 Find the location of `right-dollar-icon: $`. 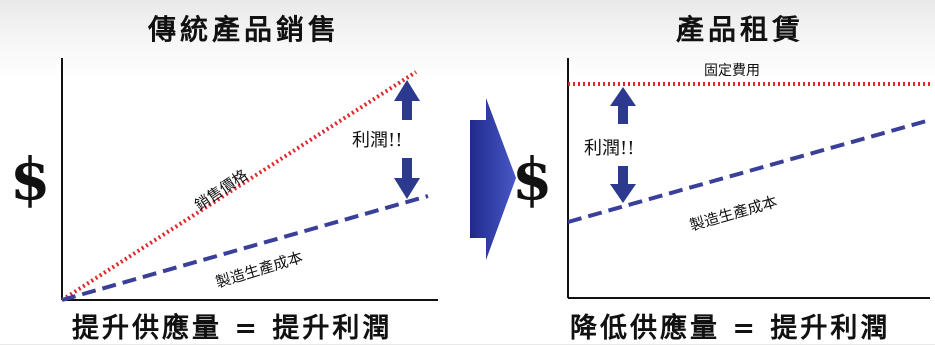

right-dollar-icon: $ is located at coordinates (532, 179).